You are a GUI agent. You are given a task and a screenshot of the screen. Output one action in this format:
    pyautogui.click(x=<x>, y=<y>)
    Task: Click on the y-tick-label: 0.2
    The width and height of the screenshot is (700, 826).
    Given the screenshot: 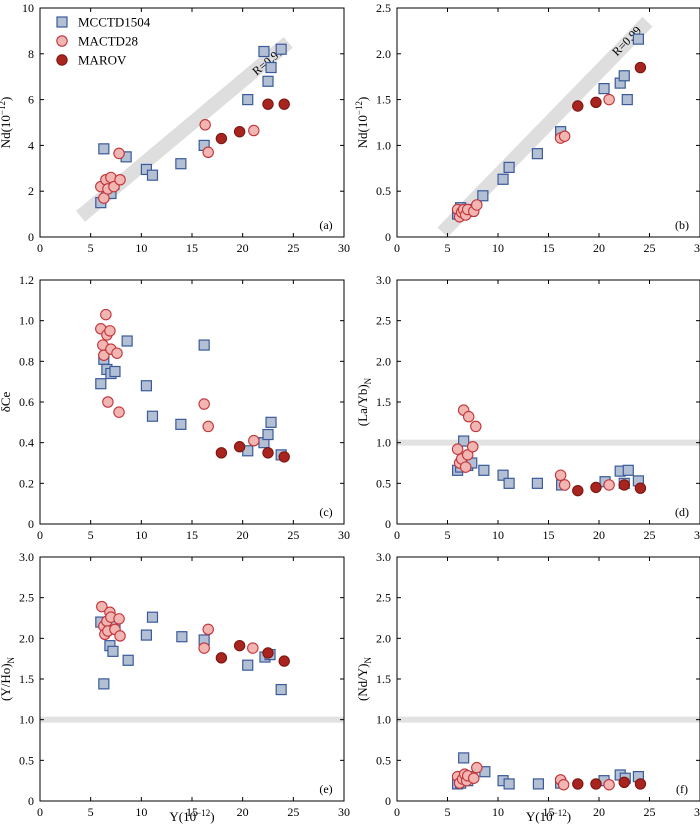 What is the action you would take?
    pyautogui.click(x=26, y=483)
    